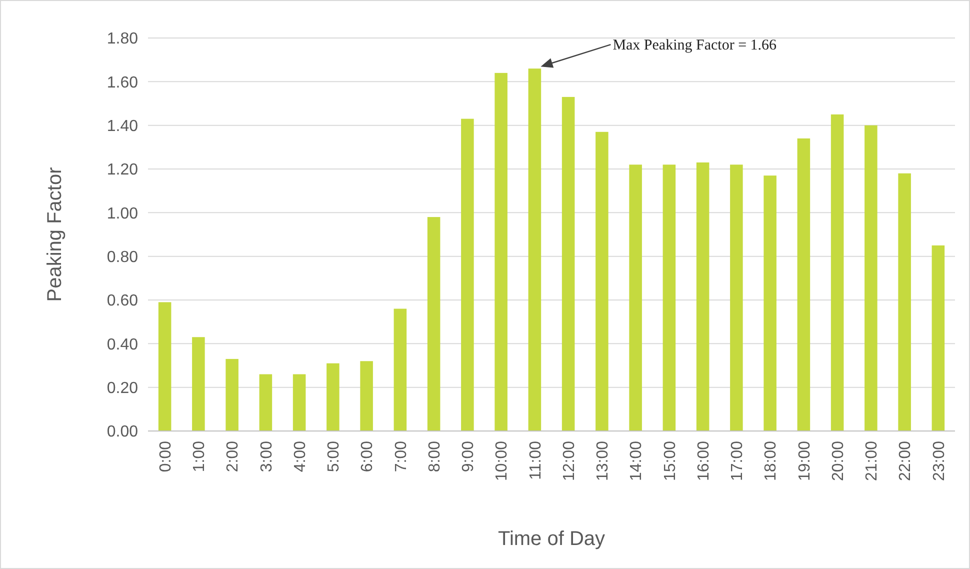 The height and width of the screenshot is (569, 970). What do you see at coordinates (267, 456) in the screenshot?
I see `x-tick-label: 3:00` at bounding box center [267, 456].